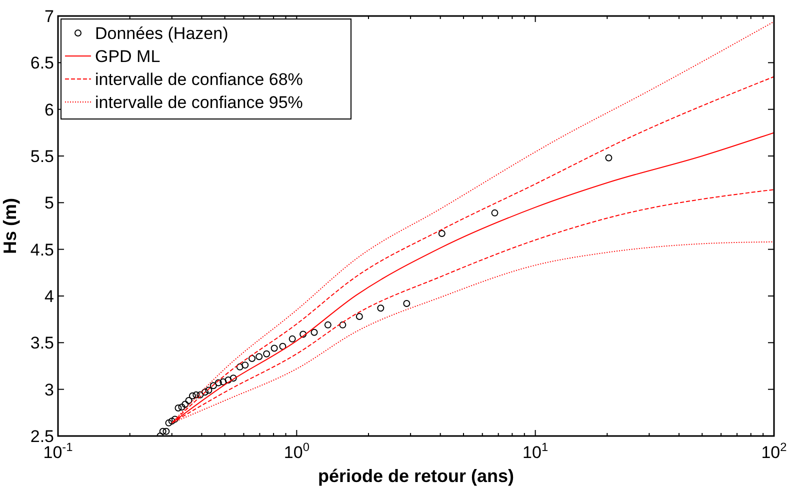 This screenshot has width=788, height=494. I want to click on x-tick-label: 10$^{2}$, so click(774, 451).